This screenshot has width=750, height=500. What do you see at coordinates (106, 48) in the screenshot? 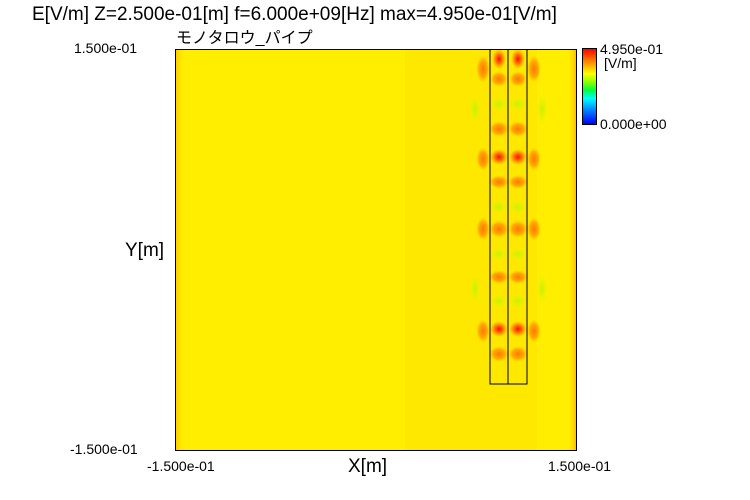
I see `y-max-tick: 1.500e-01` at bounding box center [106, 48].